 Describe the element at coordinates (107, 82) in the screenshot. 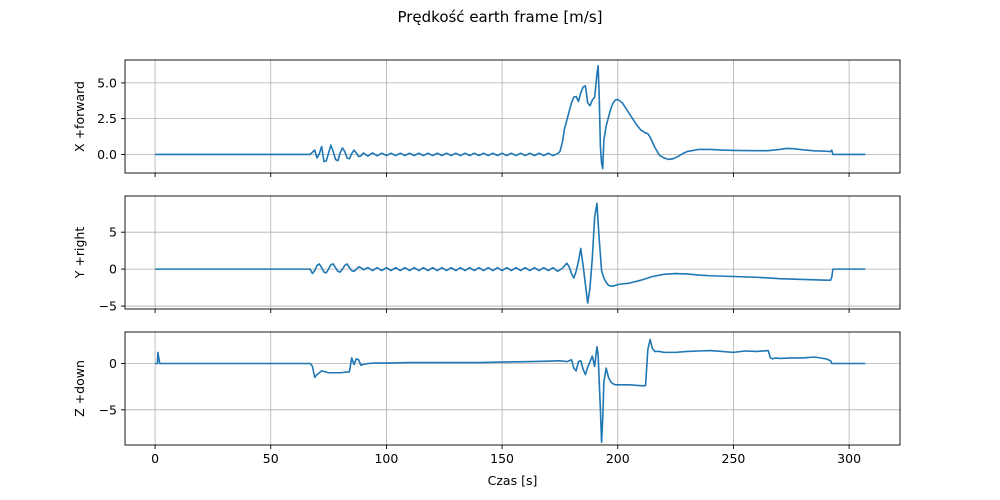

I see `ytick-label: 5.0` at that location.